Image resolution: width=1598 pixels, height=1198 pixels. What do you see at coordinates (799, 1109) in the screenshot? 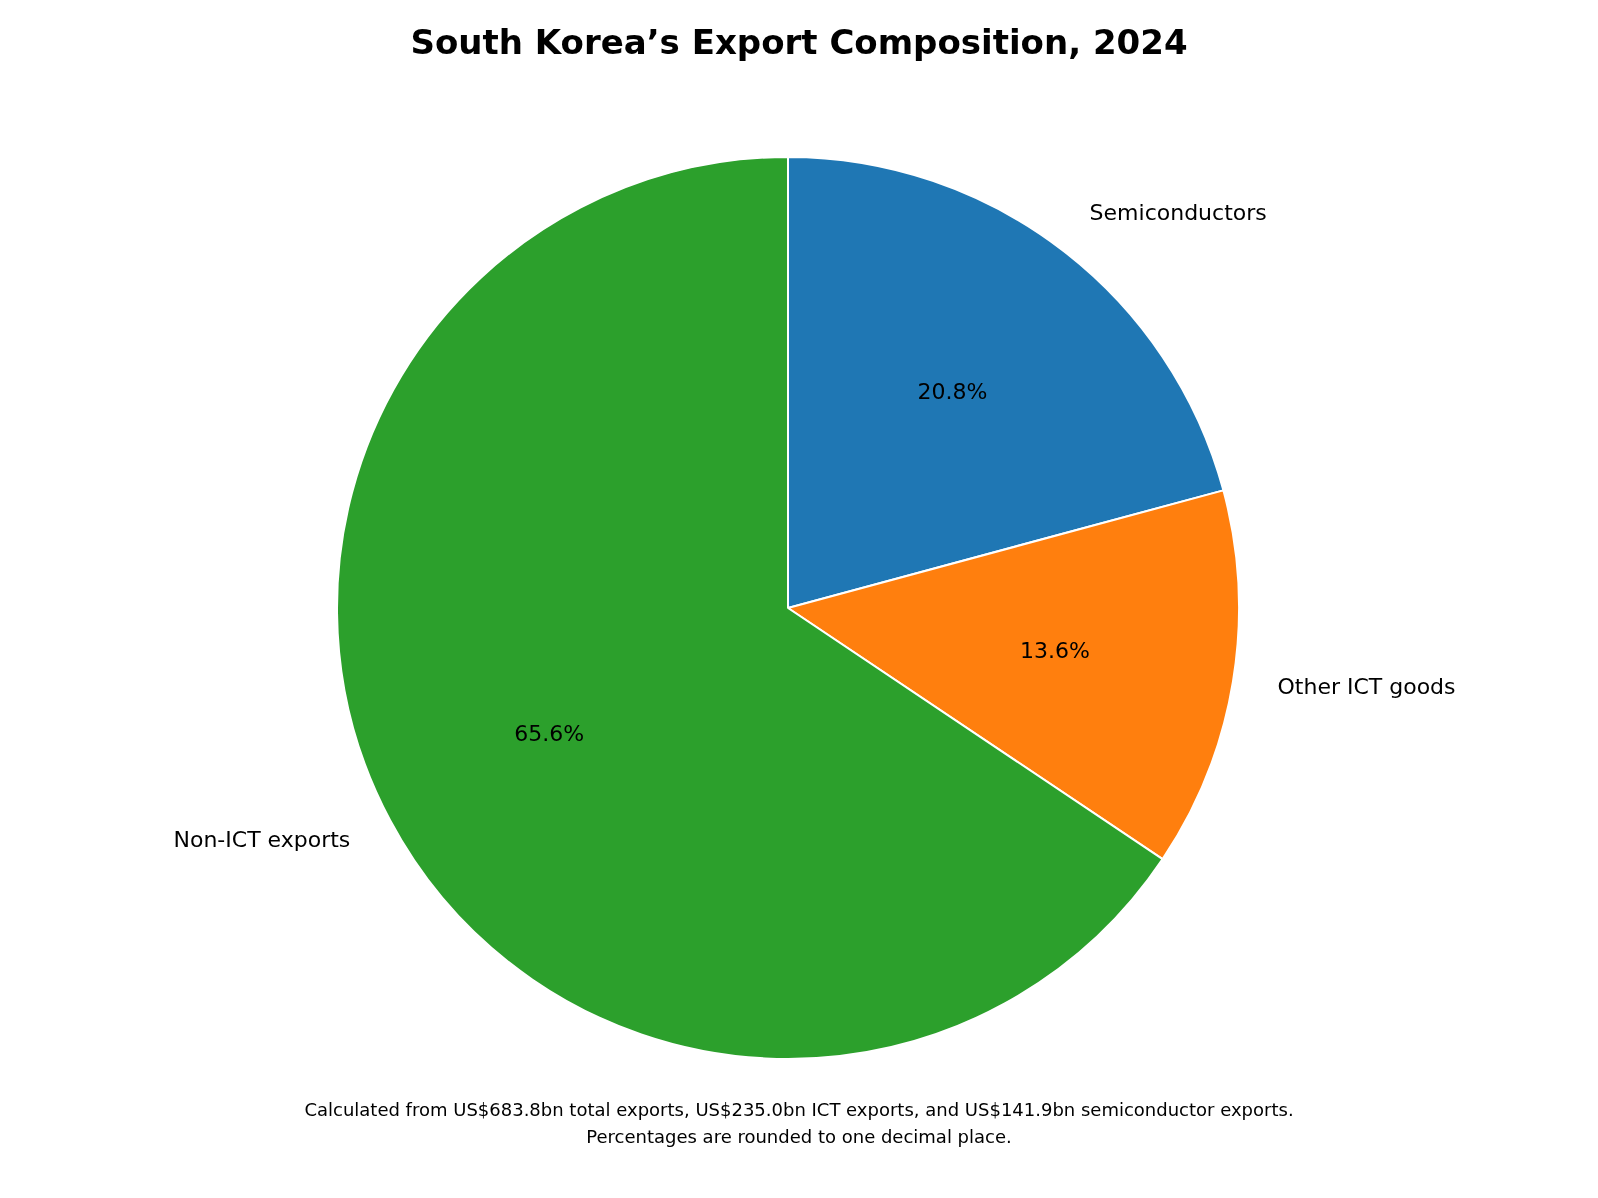
I see `text: Calculated from US$683.8bn total exports, US$235.0bn ICT exports, and US$141.9bn semiconductor exports.` at bounding box center [799, 1109].